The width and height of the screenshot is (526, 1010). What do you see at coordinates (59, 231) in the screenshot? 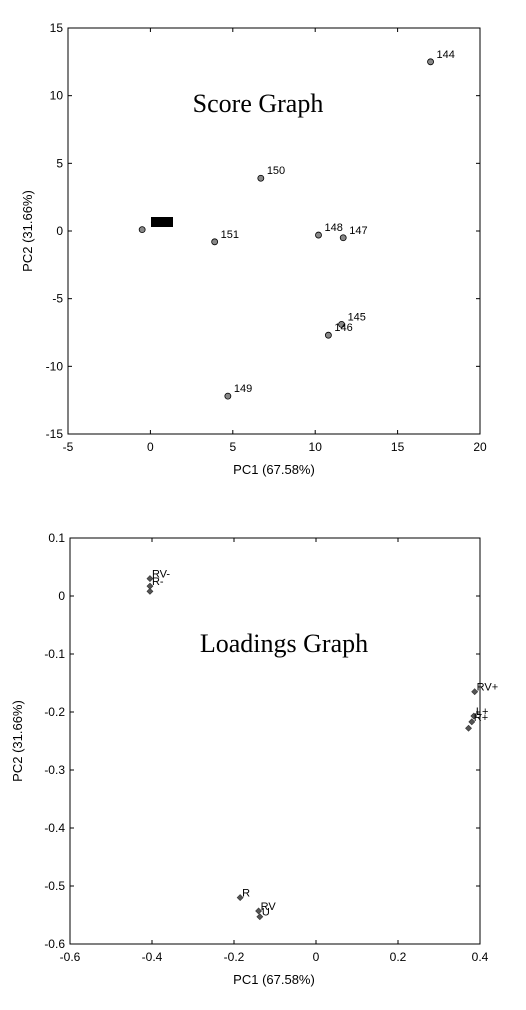
I see `score-y-tick-label: 0` at bounding box center [59, 231].